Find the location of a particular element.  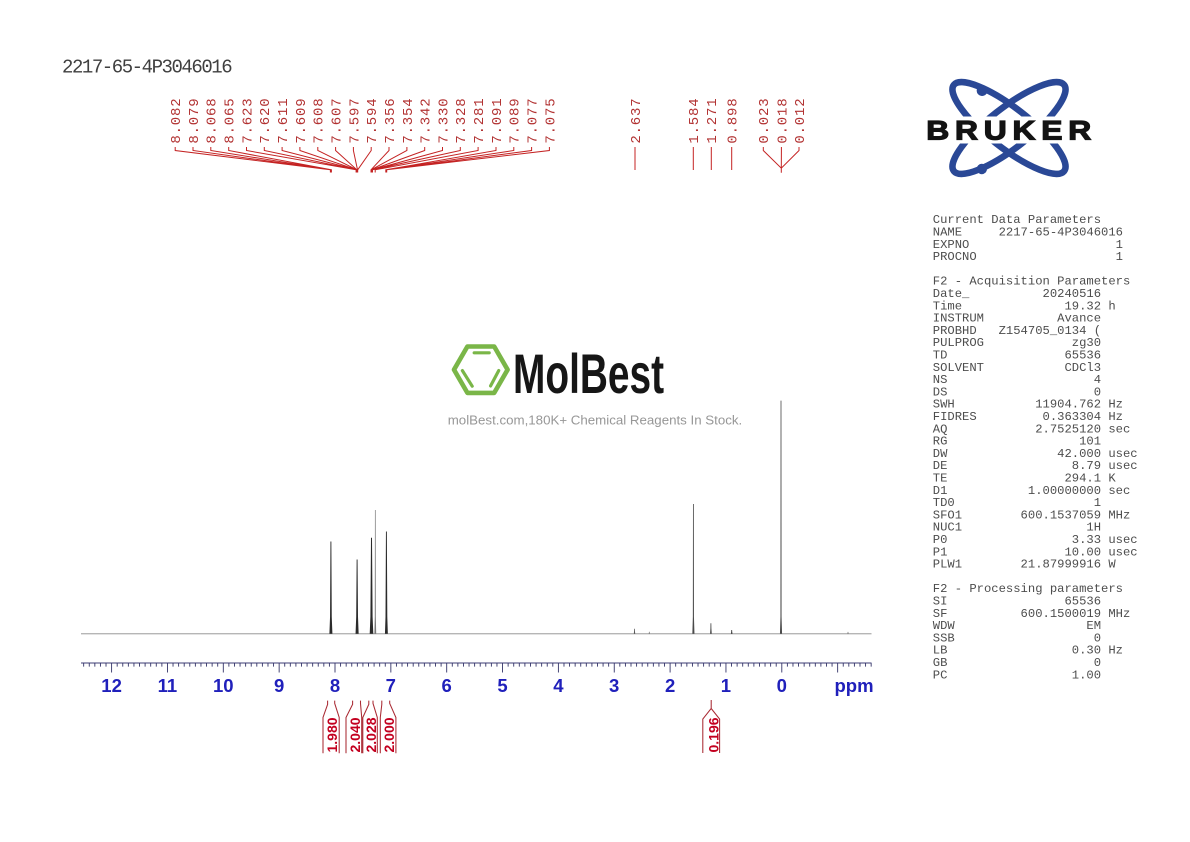

svg-text: 7.089 is located at coordinates (516, 121).